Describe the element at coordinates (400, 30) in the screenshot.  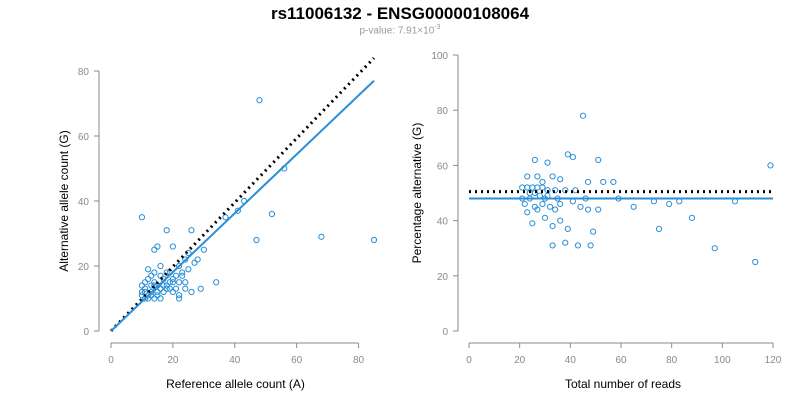
I see `pvalue-subtitle: p-value: 7.91×10-3` at that location.